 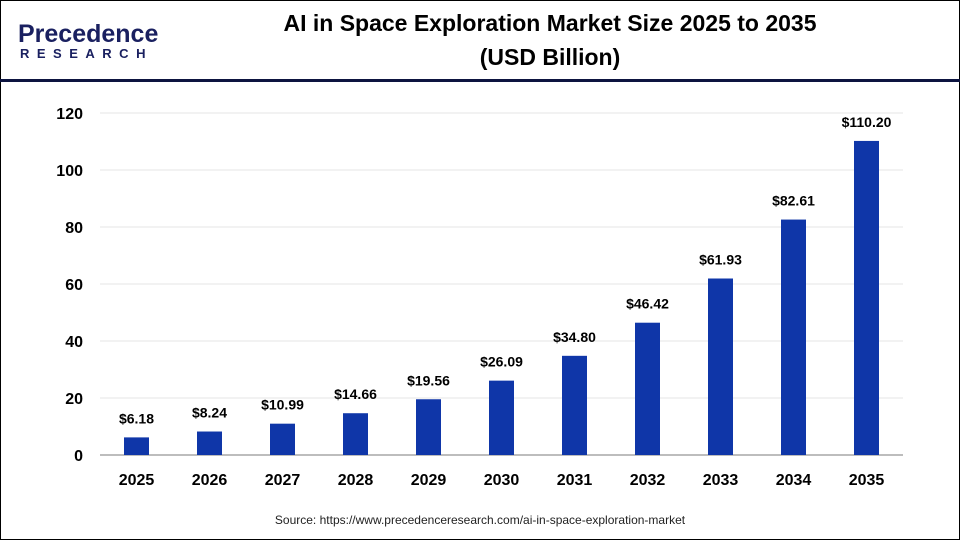 I want to click on data-label: $10.99, so click(x=282, y=405).